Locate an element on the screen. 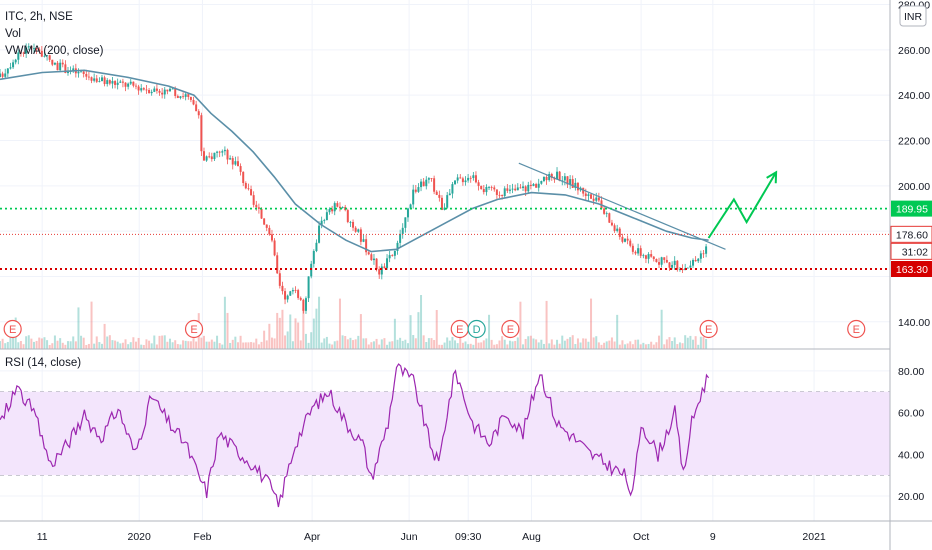 The image size is (932, 550). price-tick-label: 200.00 is located at coordinates (914, 187).